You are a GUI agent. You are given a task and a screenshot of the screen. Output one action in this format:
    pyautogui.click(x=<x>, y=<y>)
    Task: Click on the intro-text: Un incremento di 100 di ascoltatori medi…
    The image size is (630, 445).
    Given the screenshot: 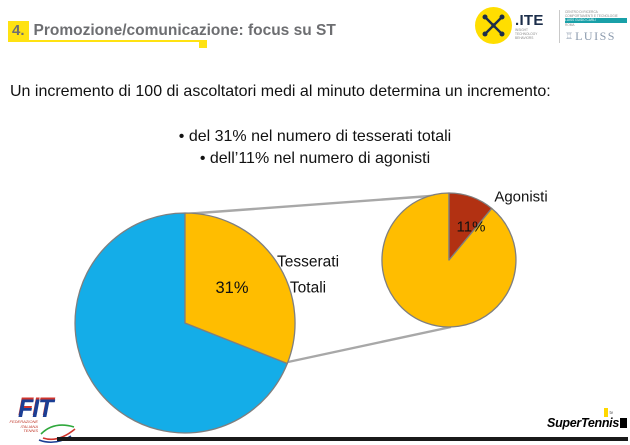 What is the action you would take?
    pyautogui.click(x=280, y=91)
    